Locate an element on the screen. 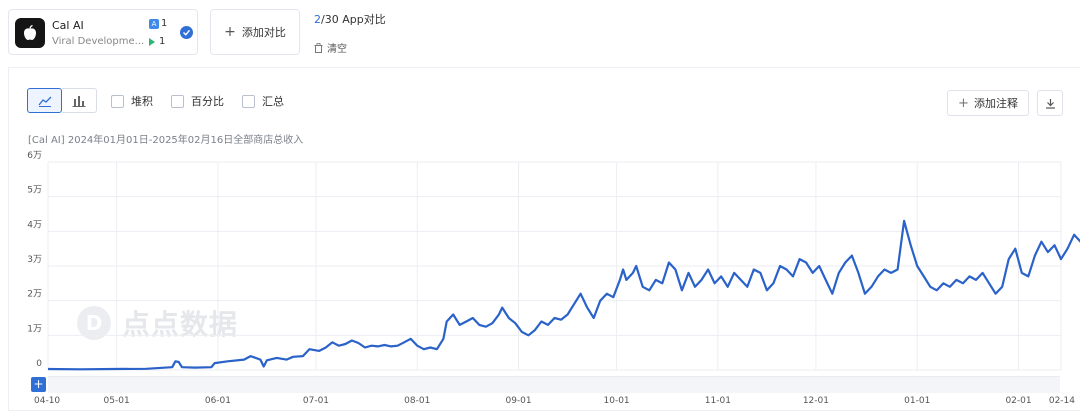 This screenshot has height=411, width=1080. bar-chart-icon is located at coordinates (79, 101).